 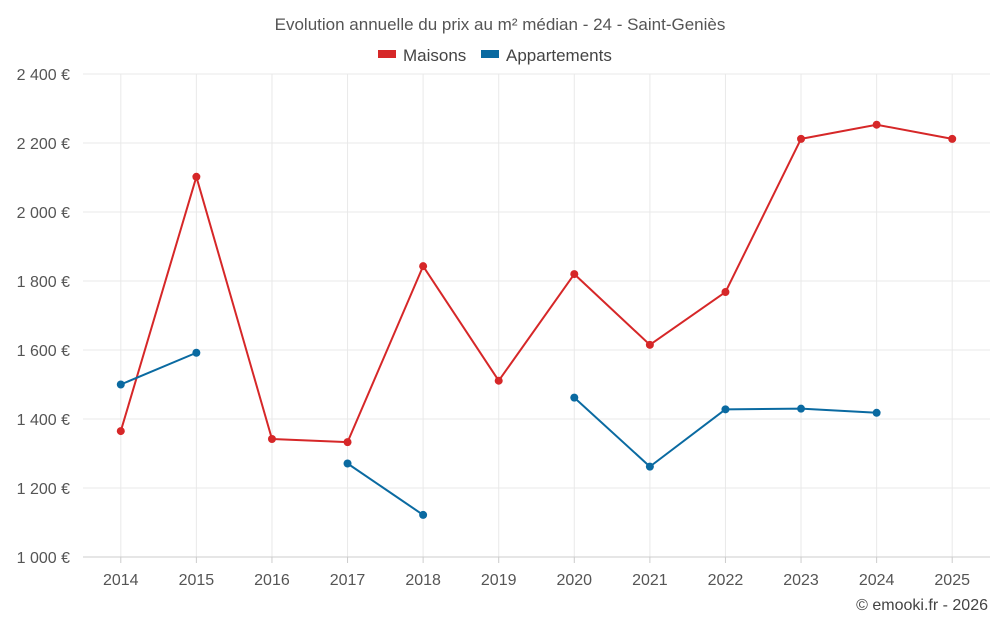 What do you see at coordinates (952, 580) in the screenshot?
I see `x-tick-label: 2025` at bounding box center [952, 580].